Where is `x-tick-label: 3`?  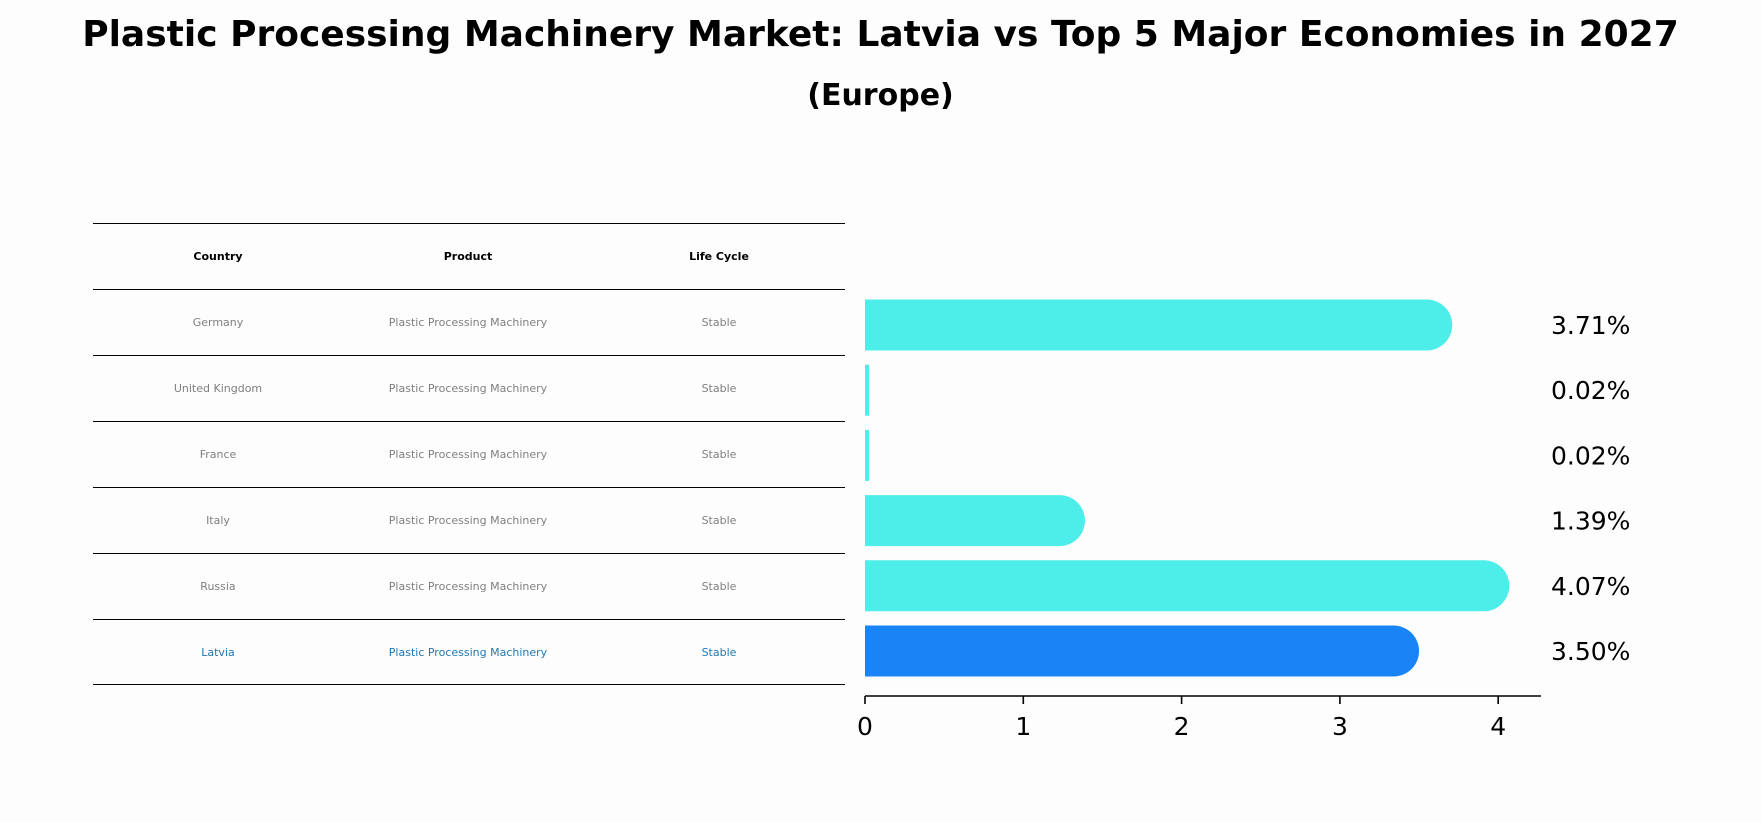 x-tick-label: 3 is located at coordinates (1340, 726).